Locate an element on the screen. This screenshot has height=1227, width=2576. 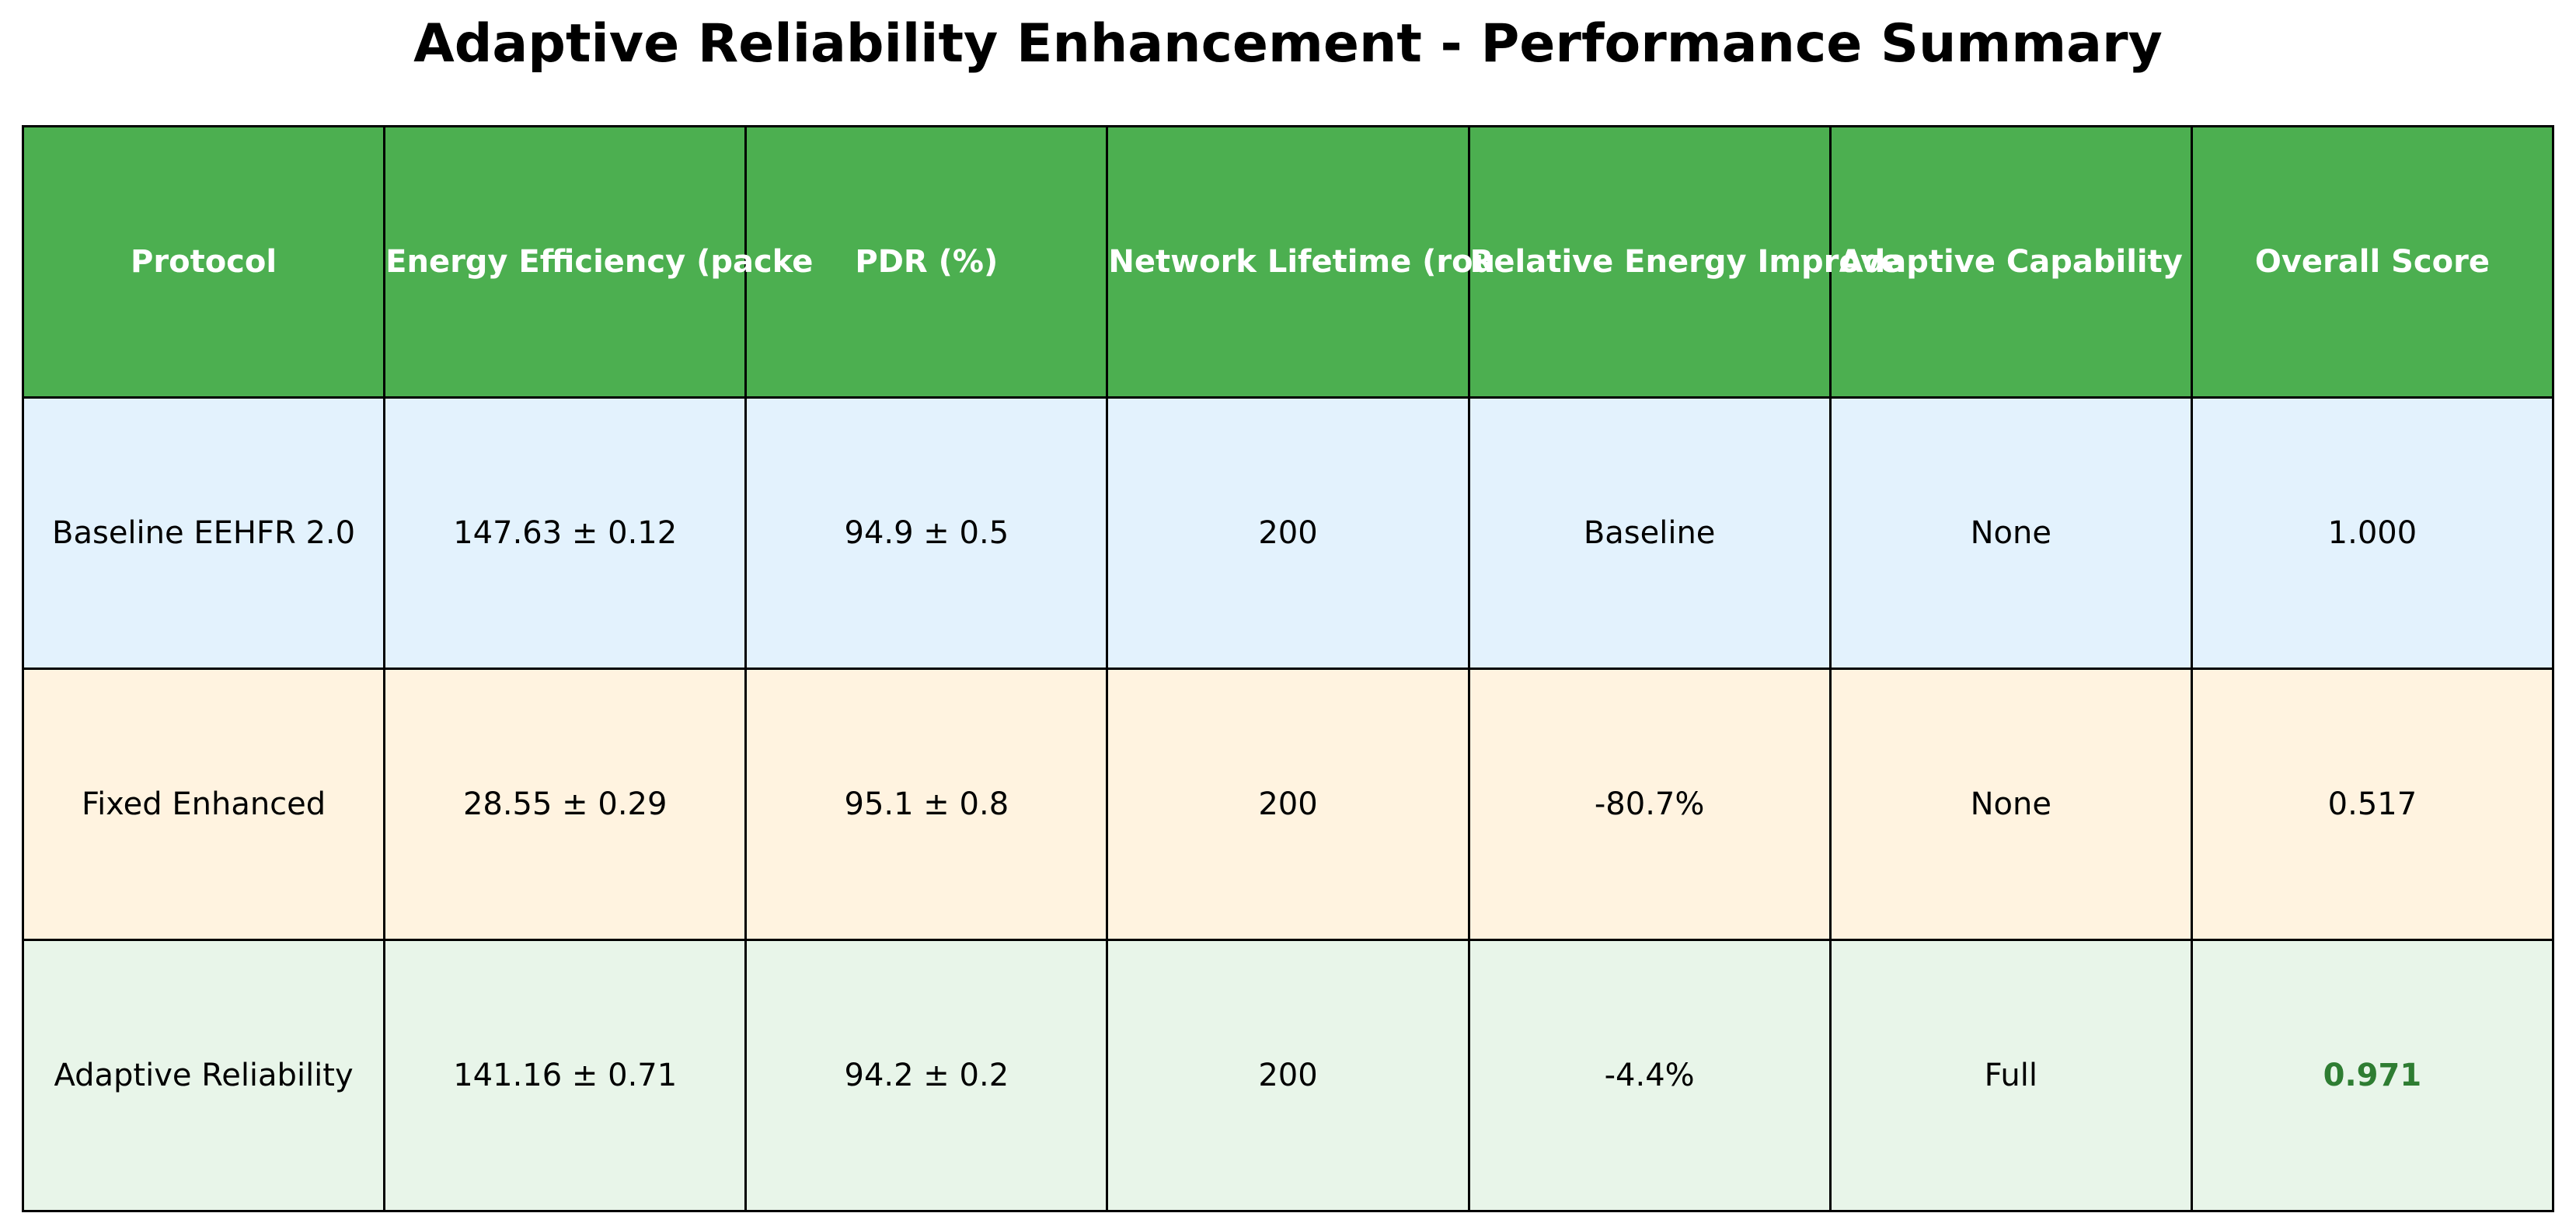
header-cell-protocol: Protocol is located at coordinates (203, 262).